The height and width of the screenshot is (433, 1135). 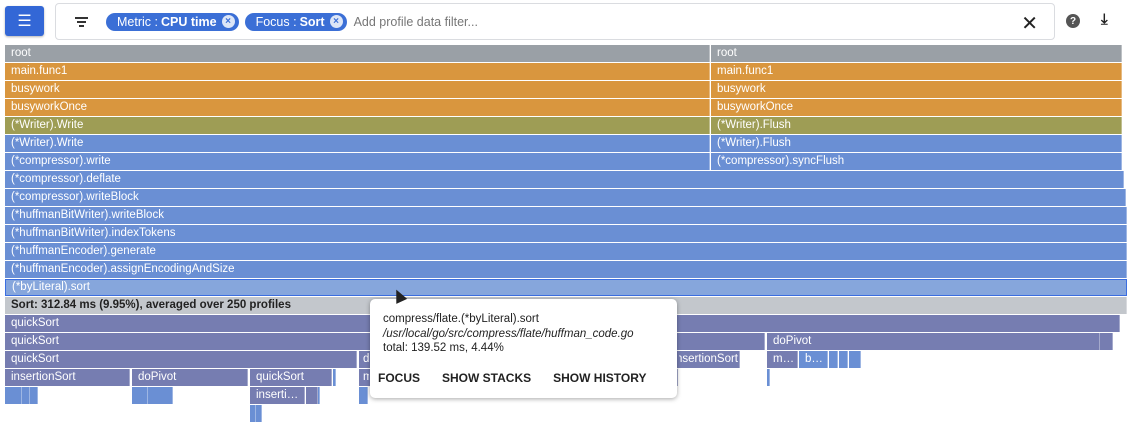 I want to click on flame-frame: (*compressor).syncFlush, so click(x=916, y=161).